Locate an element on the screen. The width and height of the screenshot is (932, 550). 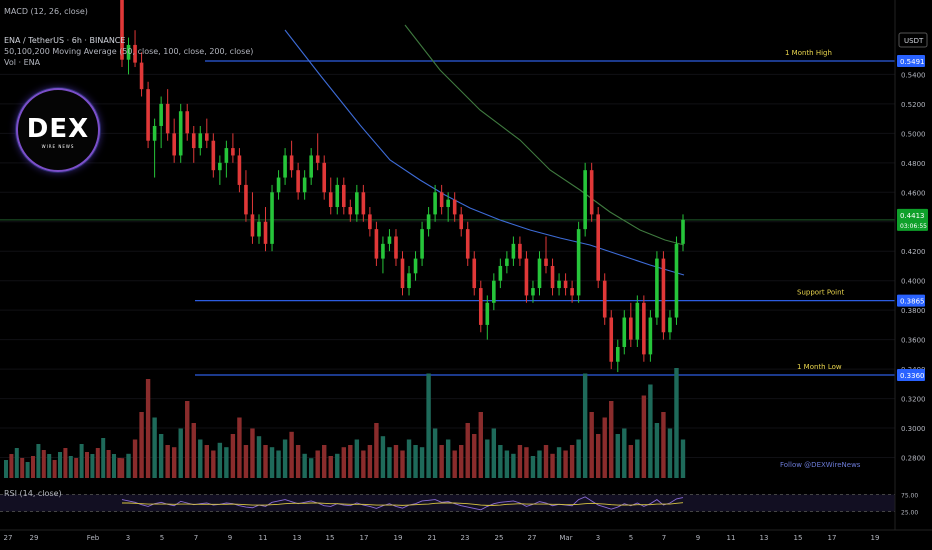
x-tick-label: 19 is located at coordinates (875, 538).